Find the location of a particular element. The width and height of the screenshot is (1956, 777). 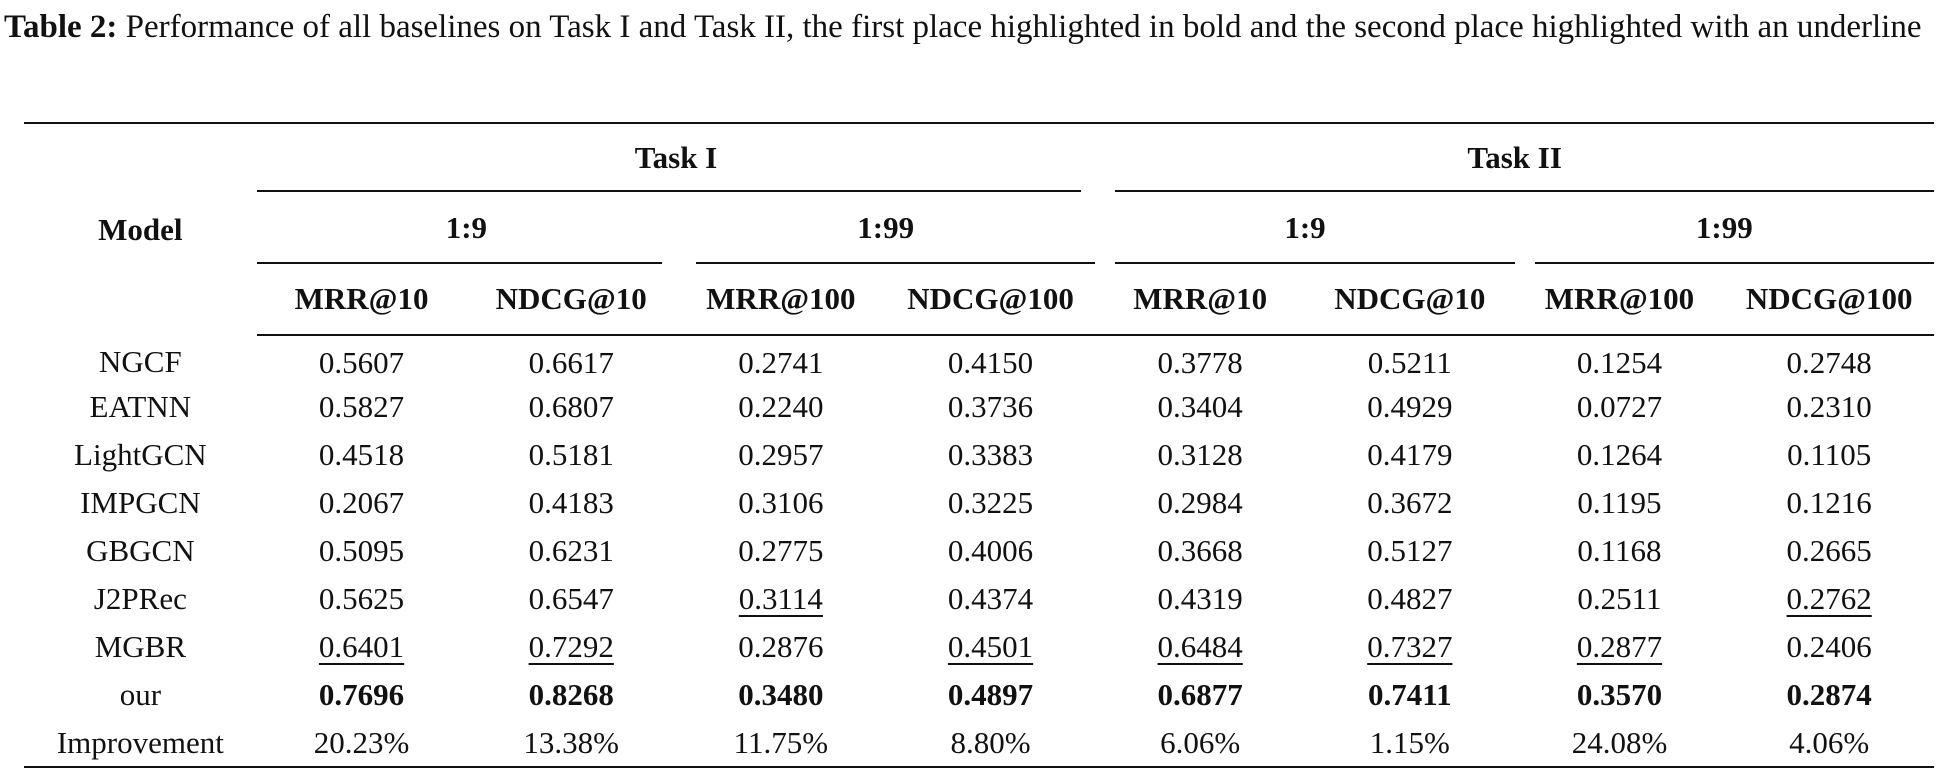

value-cell: 0.6807 is located at coordinates (571, 407).